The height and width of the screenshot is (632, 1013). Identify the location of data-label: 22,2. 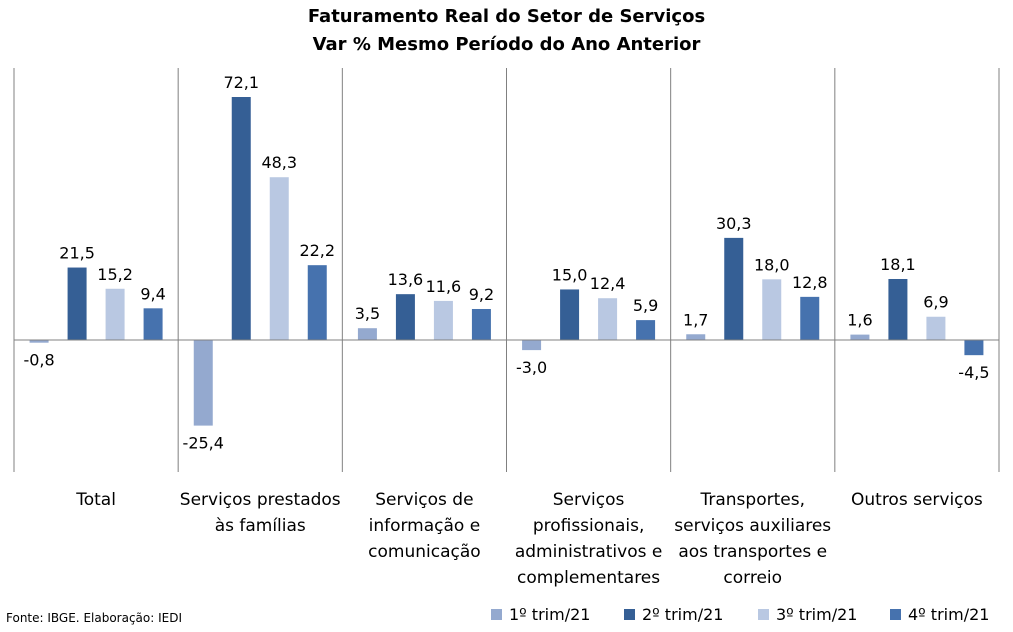
(317, 250).